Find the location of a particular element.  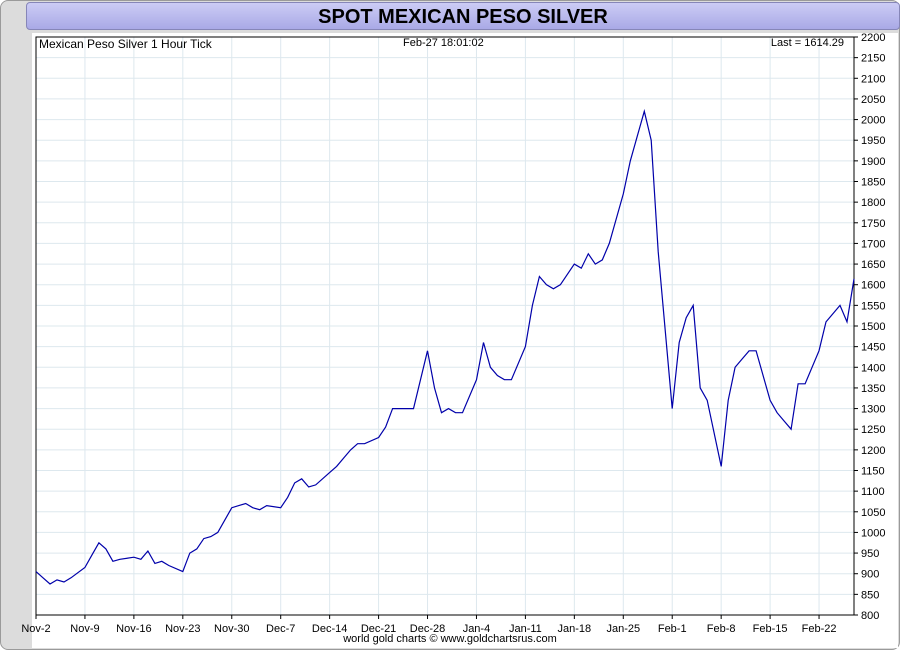

y-tick-label: 1400 is located at coordinates (873, 368).